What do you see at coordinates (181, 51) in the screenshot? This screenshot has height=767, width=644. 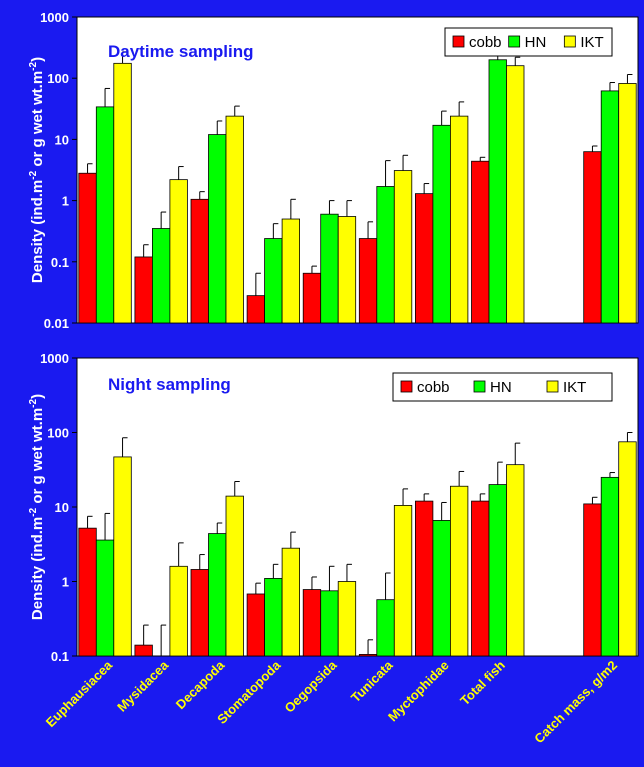 I see `daytime-chart-title: Daytime sampling` at bounding box center [181, 51].